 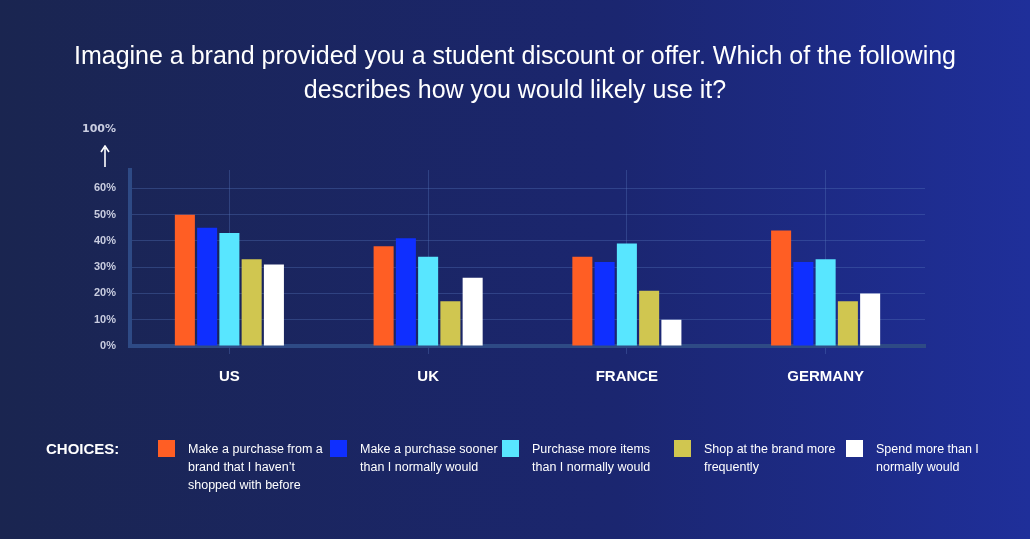 I want to click on x-tick-label: GERMANY, so click(x=825, y=376).